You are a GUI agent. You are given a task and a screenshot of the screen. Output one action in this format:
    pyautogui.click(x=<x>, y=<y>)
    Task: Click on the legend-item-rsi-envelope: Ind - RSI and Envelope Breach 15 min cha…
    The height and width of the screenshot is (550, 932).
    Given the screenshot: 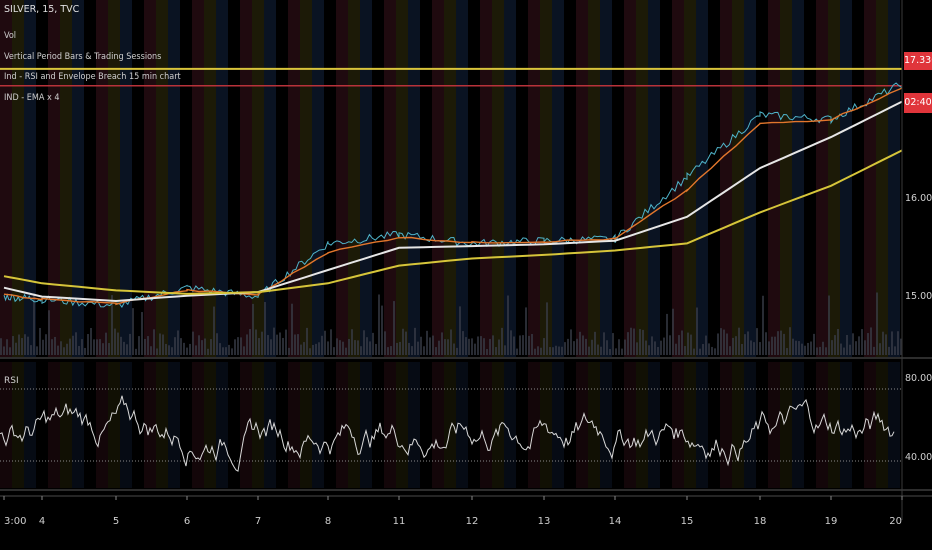 What is the action you would take?
    pyautogui.click(x=92, y=77)
    